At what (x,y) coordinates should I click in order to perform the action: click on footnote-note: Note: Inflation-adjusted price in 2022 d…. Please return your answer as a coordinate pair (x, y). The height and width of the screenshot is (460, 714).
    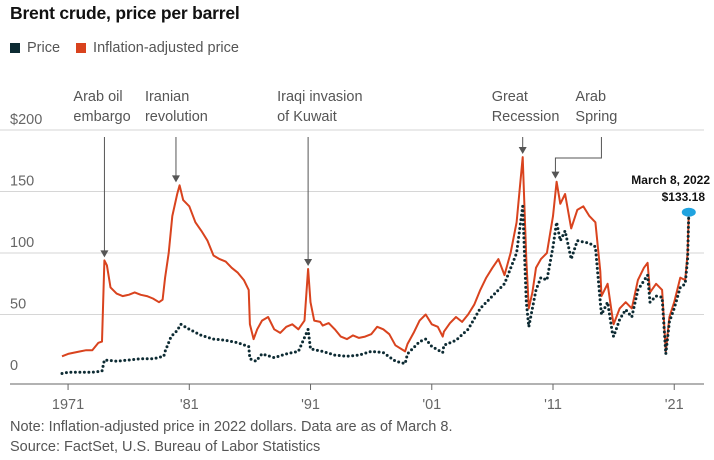
    Looking at the image, I should click on (231, 427).